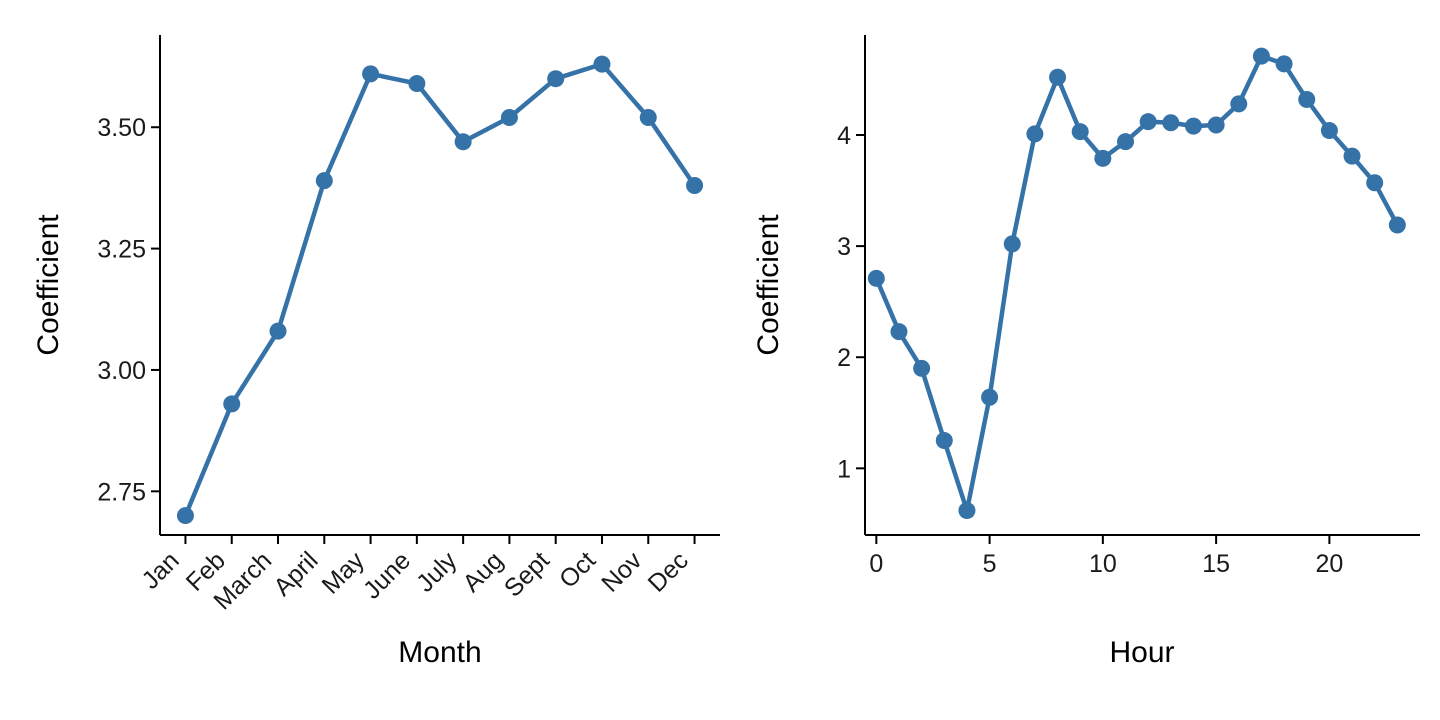  I want to click on y-tick-label: 4, so click(844, 136).